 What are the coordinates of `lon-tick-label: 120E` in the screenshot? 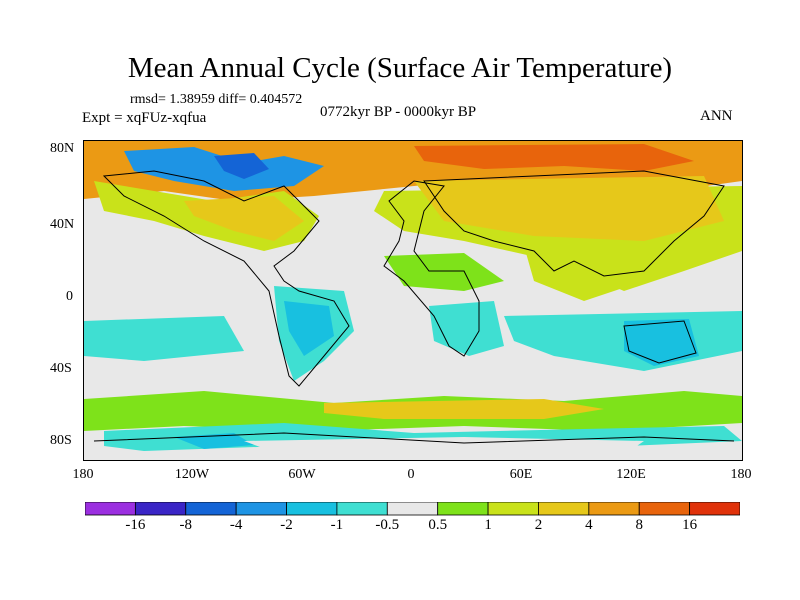 It's located at (631, 474).